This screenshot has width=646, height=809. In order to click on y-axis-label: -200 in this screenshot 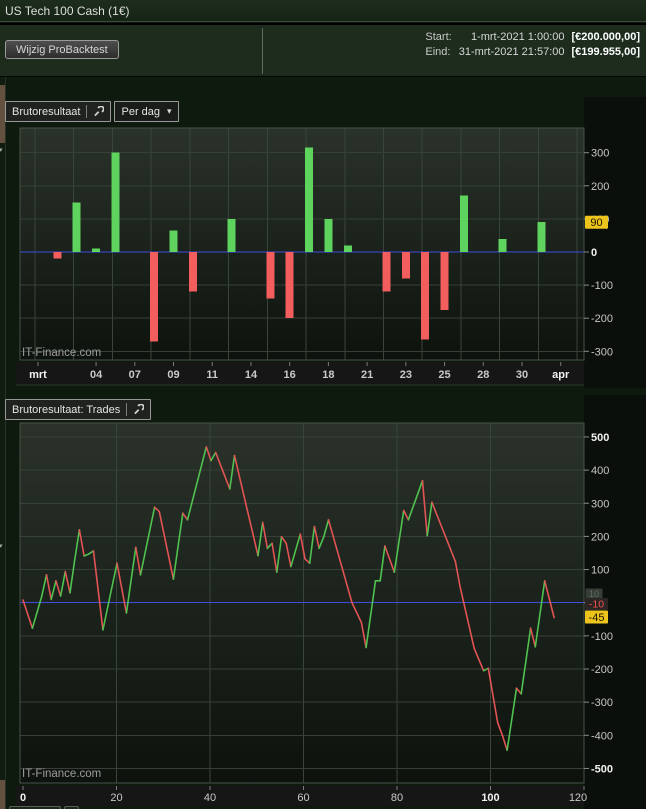, I will do `click(602, 670)`.